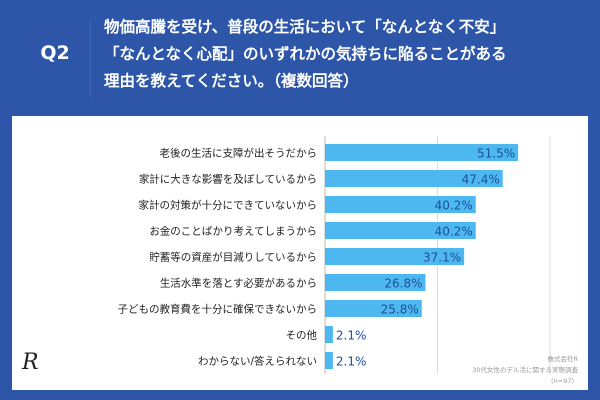 This screenshot has height=400, width=600. What do you see at coordinates (400, 310) in the screenshot?
I see `value-label: 25.8%` at bounding box center [400, 310].